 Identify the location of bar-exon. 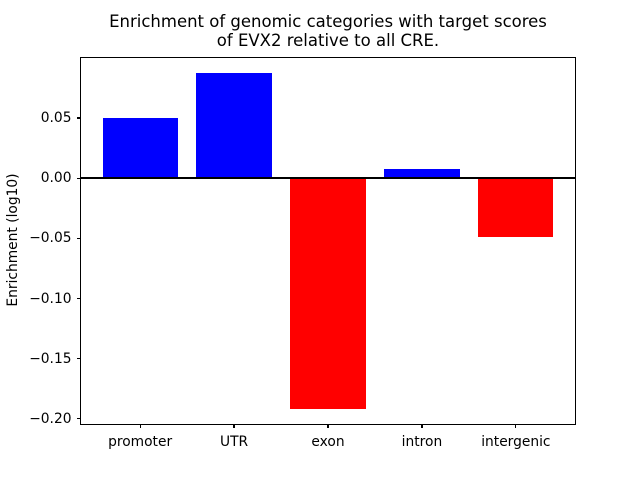
(328, 294).